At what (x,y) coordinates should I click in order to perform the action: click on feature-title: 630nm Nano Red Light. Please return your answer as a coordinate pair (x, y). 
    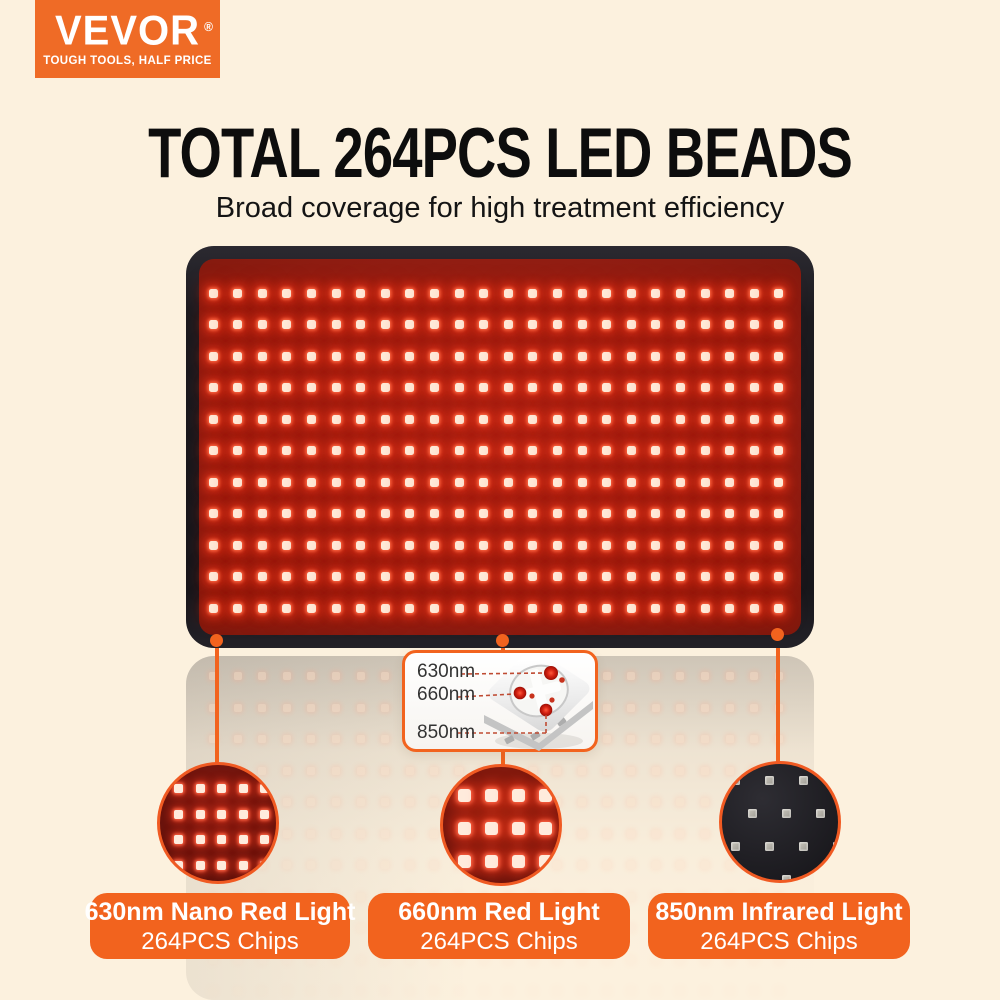
    Looking at the image, I should click on (220, 911).